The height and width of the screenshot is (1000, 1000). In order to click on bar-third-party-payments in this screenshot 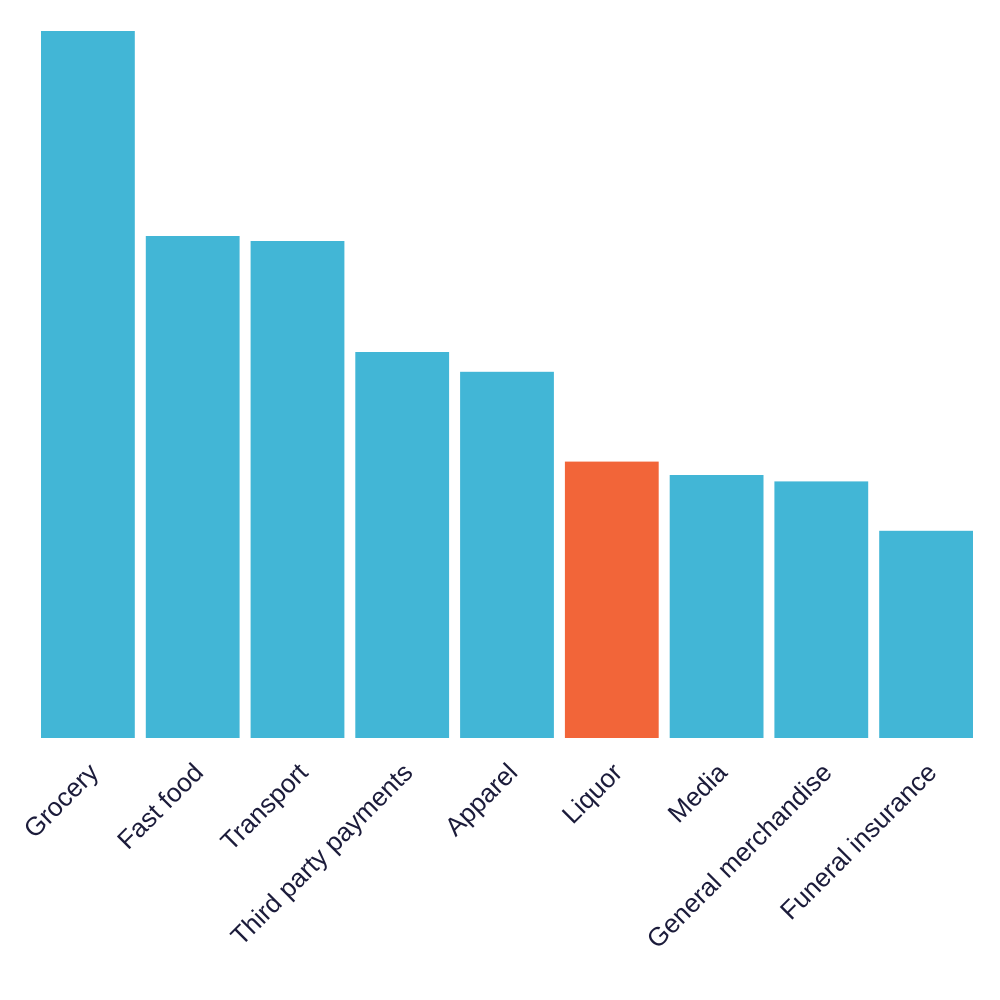, I will do `click(402, 545)`.